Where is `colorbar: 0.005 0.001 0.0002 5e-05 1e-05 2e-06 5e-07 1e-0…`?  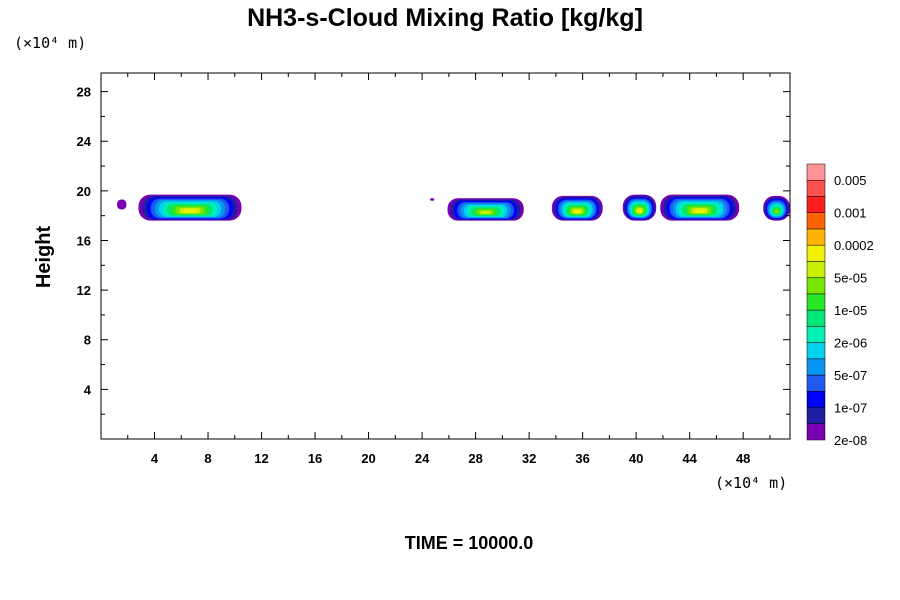
colorbar: 0.005 0.001 0.0002 5e-05 1e-05 2e-06 5e-07 1e-0… is located at coordinates (840, 305).